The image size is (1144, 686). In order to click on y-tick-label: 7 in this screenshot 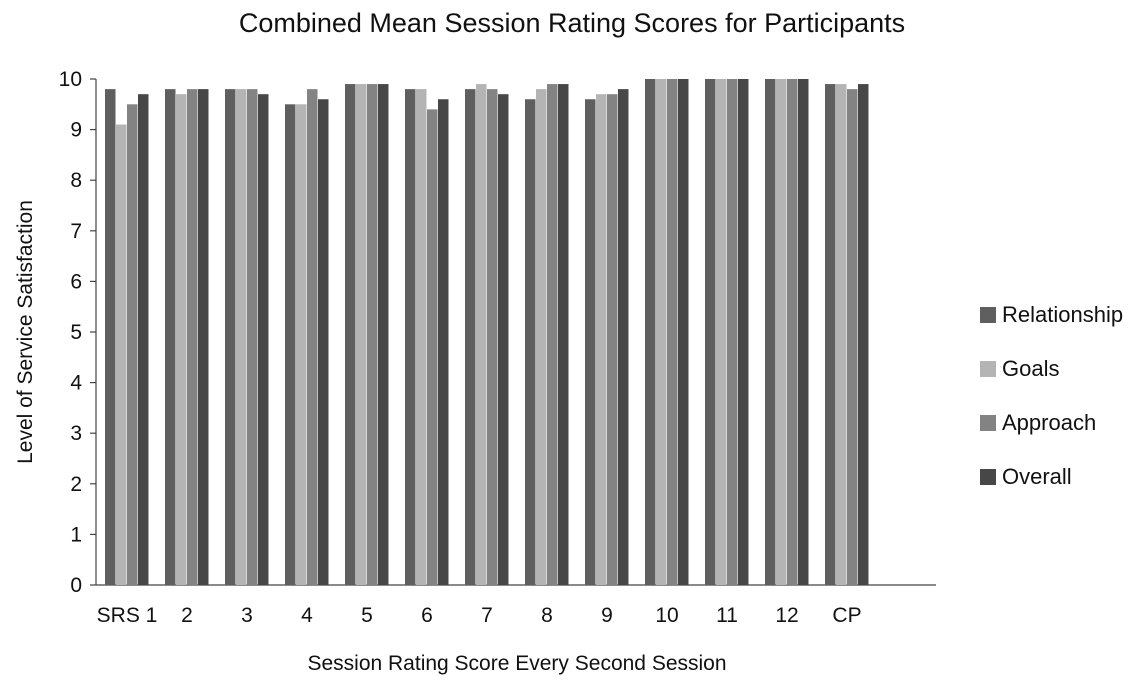, I will do `click(76, 231)`.